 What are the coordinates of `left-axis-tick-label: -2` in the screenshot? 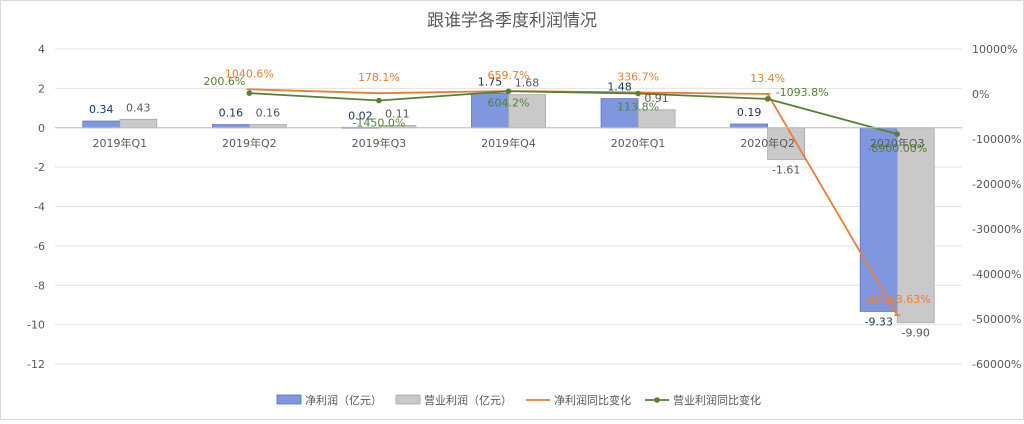 It's located at (39, 167).